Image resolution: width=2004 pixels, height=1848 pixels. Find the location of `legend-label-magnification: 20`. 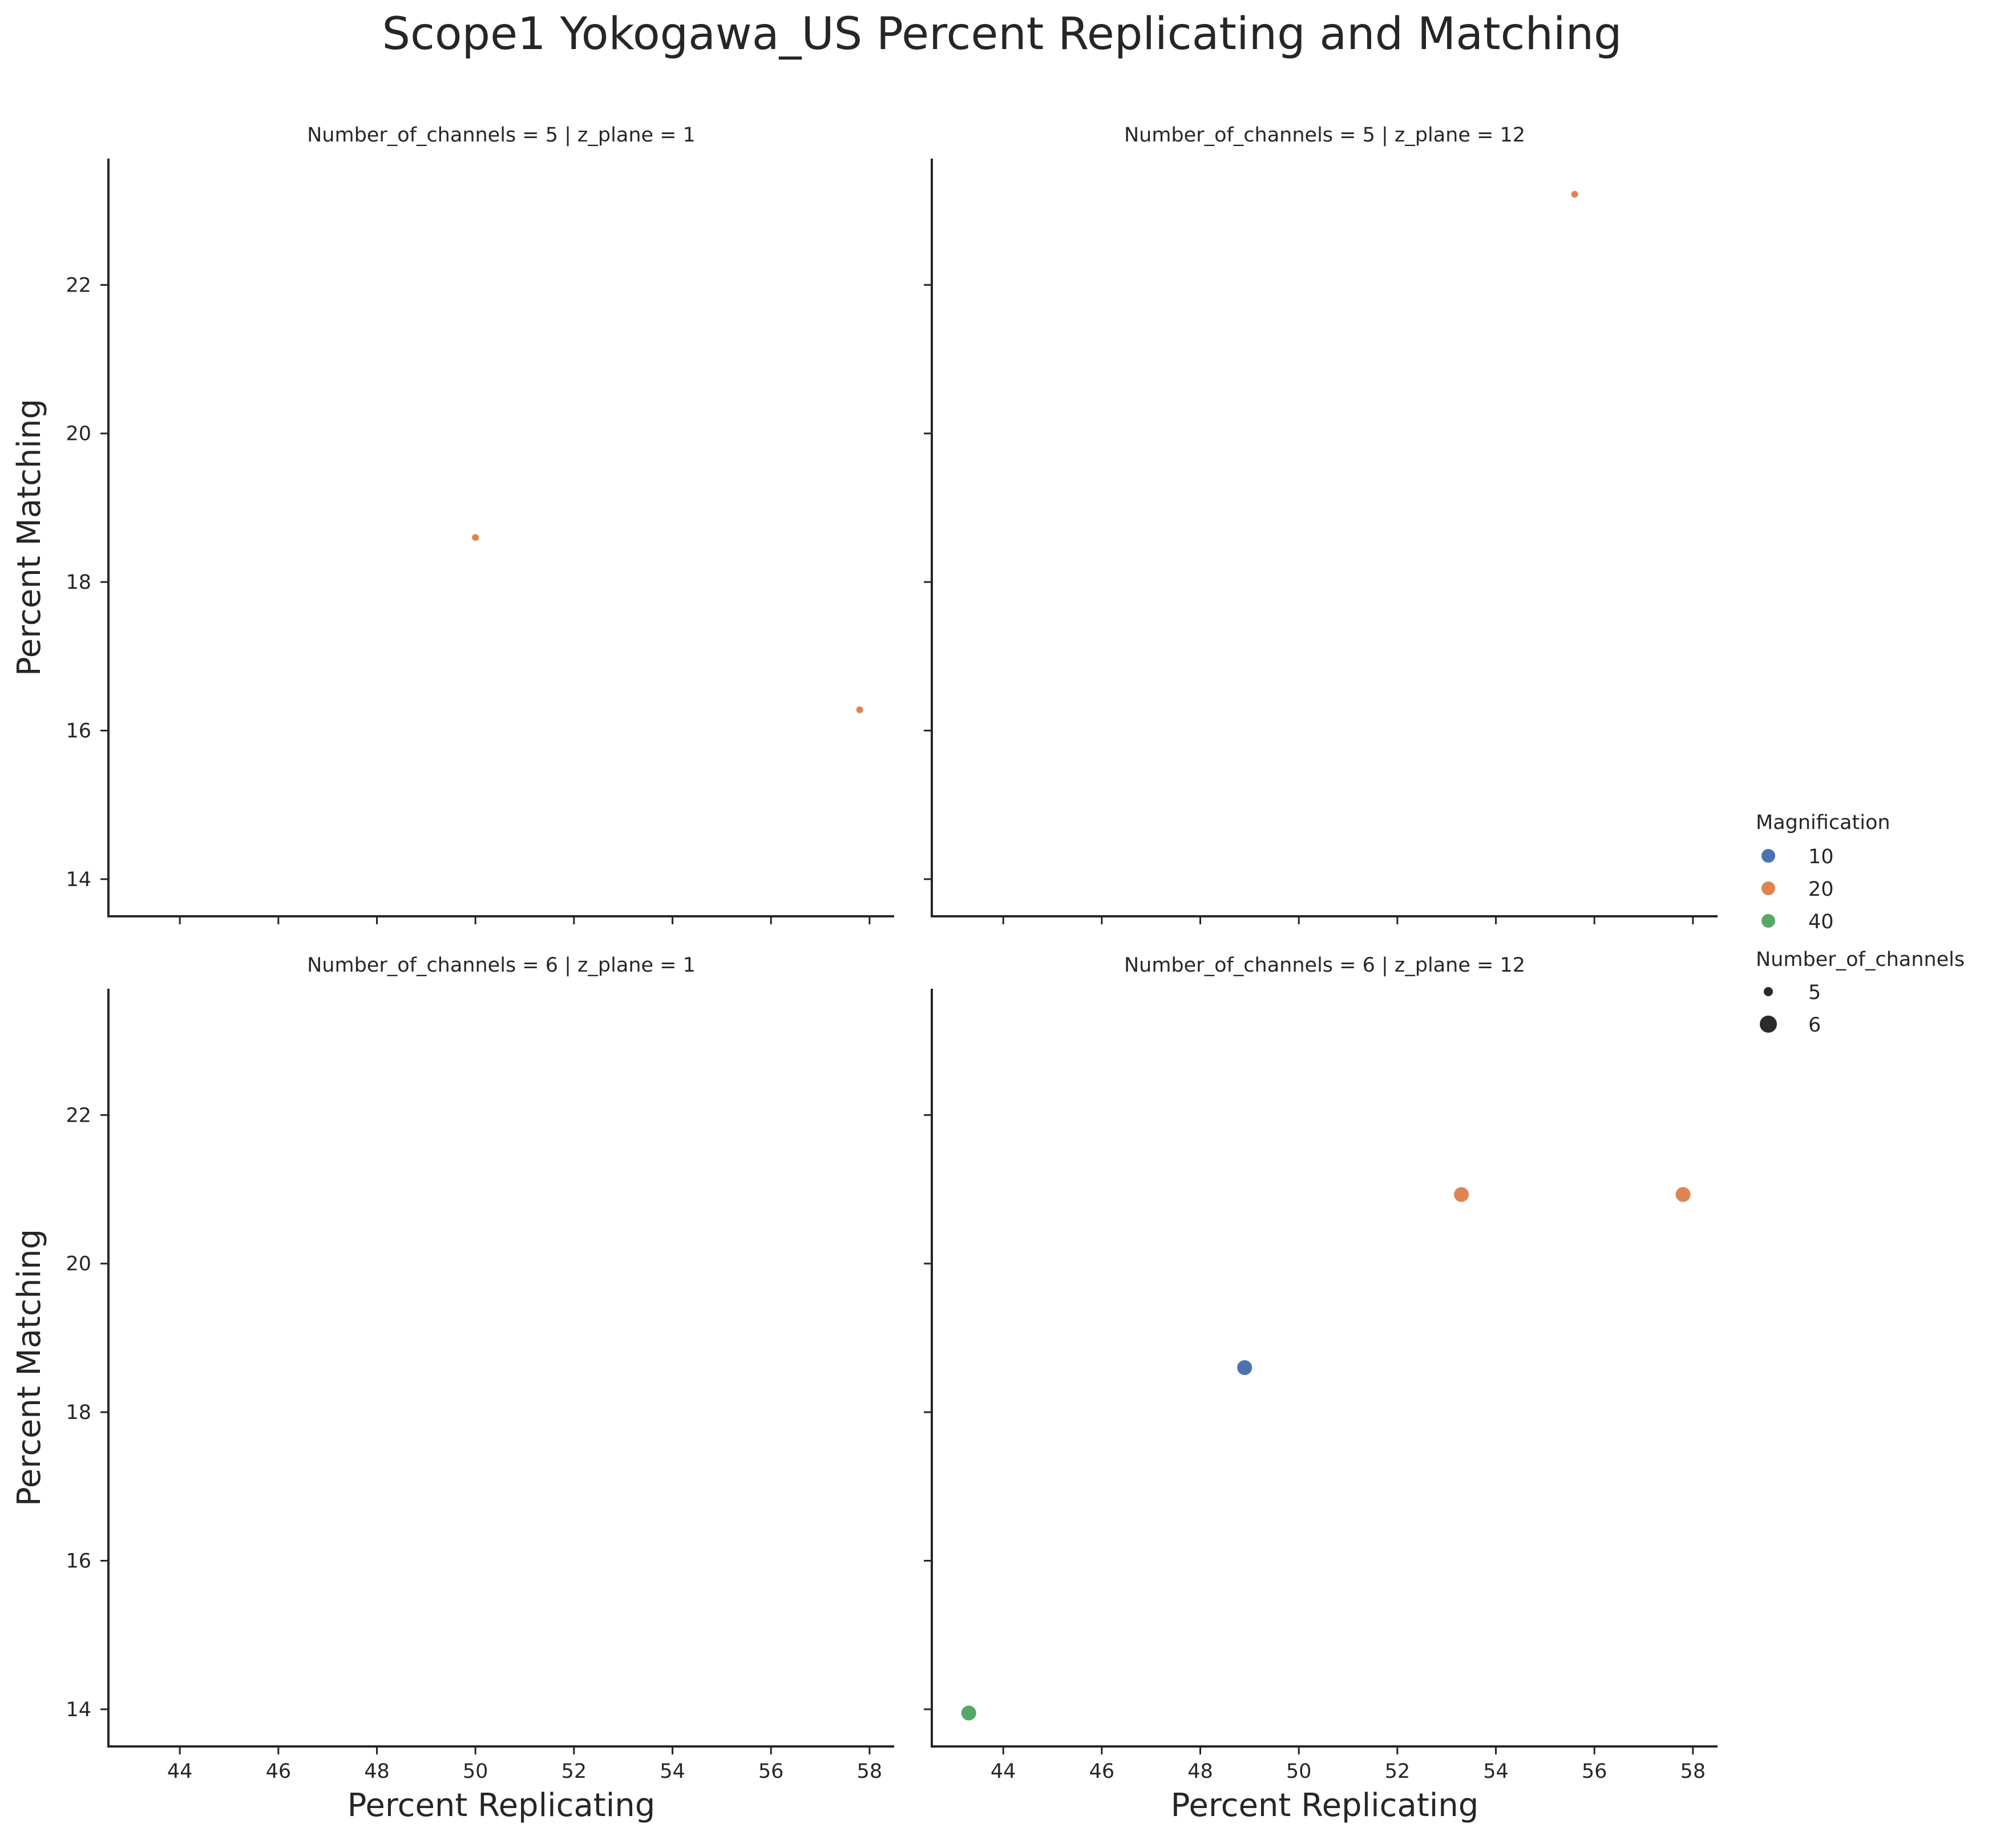

legend-label-magnification: 20 is located at coordinates (1821, 889).